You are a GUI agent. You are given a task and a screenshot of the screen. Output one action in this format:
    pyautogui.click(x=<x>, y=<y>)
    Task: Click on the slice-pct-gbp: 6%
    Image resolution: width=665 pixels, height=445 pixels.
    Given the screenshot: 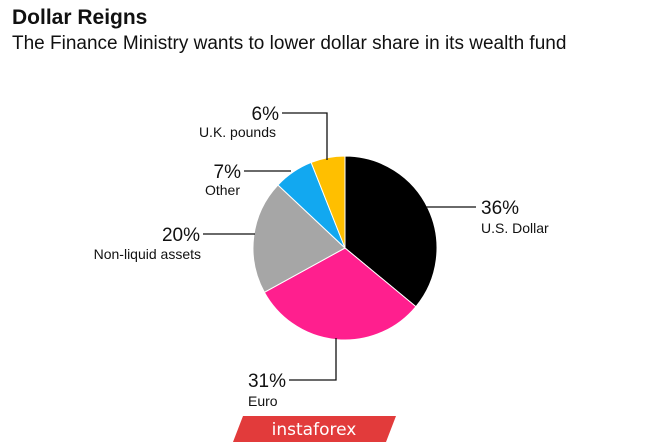 What is the action you would take?
    pyautogui.click(x=266, y=114)
    